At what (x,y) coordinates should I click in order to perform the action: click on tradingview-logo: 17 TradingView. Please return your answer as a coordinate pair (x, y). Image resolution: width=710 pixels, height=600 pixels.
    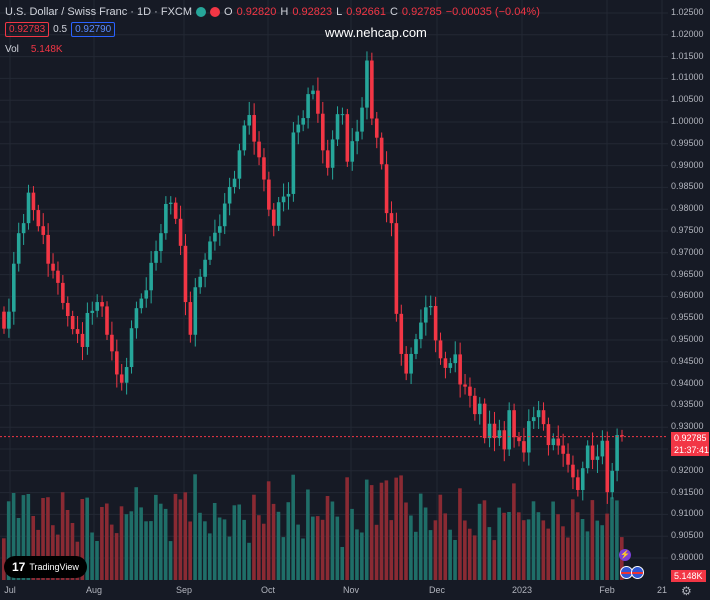
    Looking at the image, I should click on (45, 567).